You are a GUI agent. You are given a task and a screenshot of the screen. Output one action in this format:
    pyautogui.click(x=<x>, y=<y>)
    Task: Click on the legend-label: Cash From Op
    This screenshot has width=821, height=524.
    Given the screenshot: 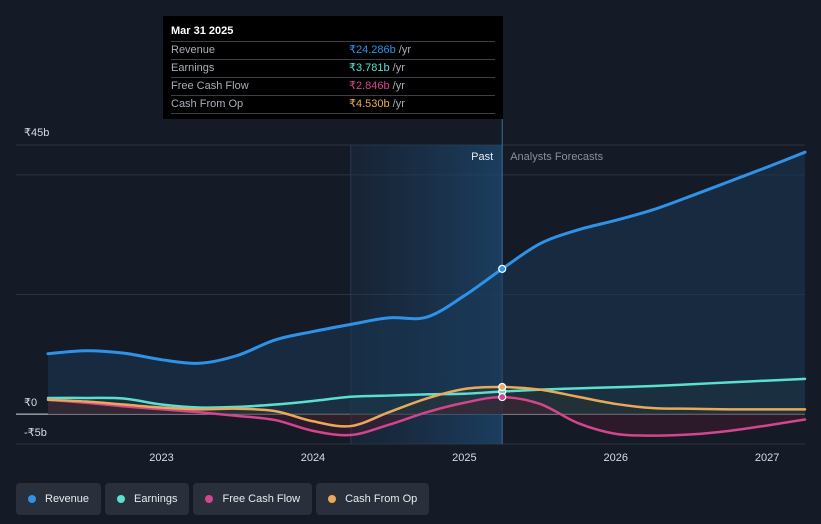 What is the action you would take?
    pyautogui.click(x=381, y=499)
    